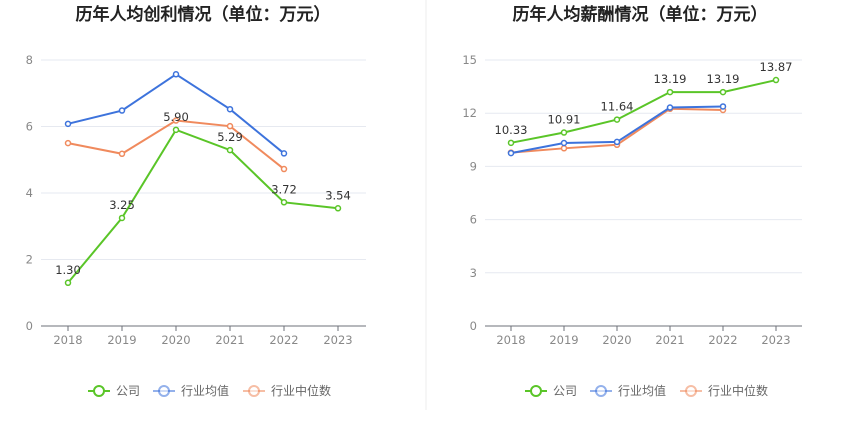  What do you see at coordinates (473, 166) in the screenshot?
I see `y-tick-label: 9` at bounding box center [473, 166].